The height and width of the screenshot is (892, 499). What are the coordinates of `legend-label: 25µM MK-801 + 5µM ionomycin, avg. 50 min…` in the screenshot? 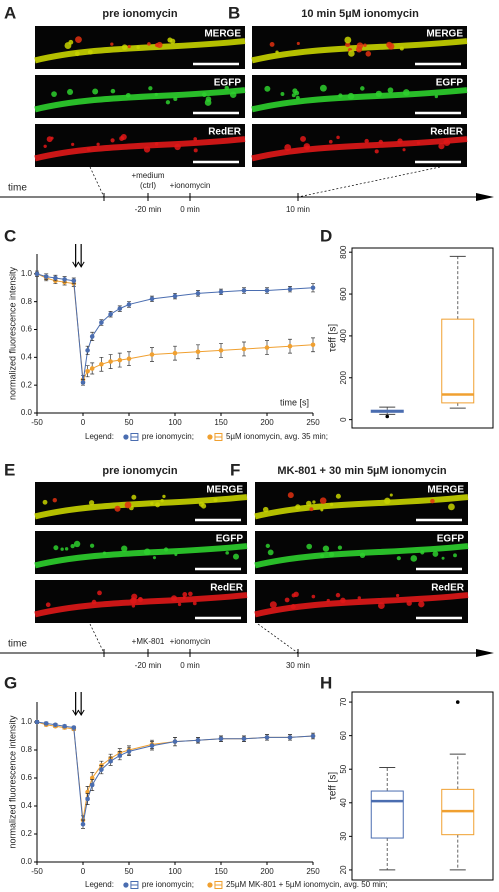 It's located at (307, 884).